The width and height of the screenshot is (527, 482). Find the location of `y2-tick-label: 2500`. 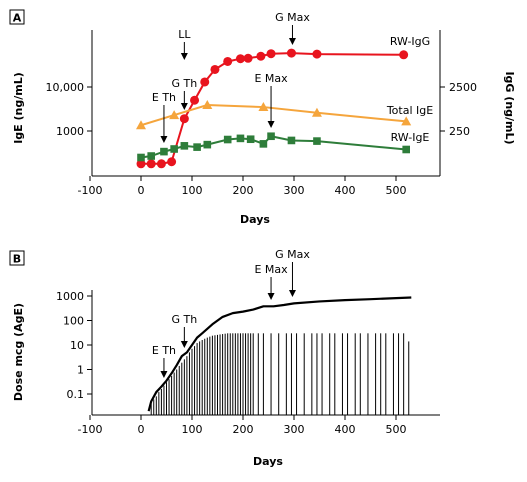

y2-tick-label: 2500 is located at coordinates (463, 87).